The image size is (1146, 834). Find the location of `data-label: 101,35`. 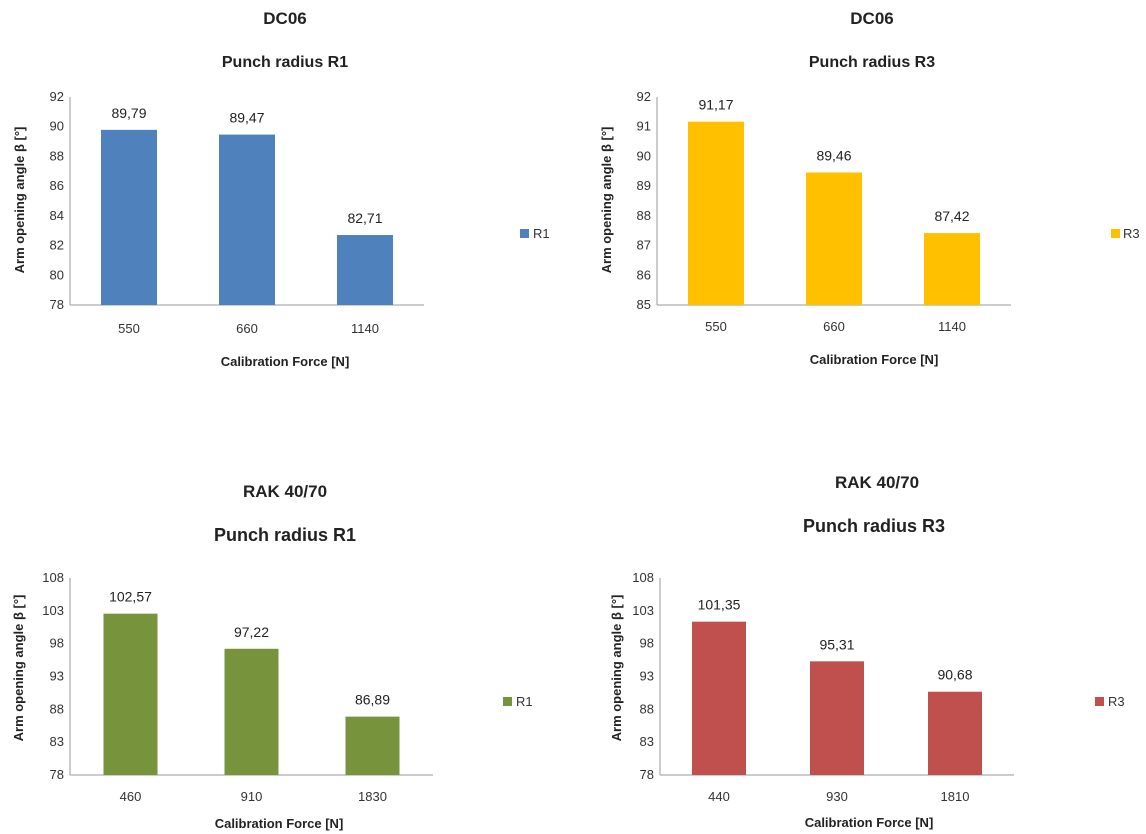

data-label: 101,35 is located at coordinates (719, 605).